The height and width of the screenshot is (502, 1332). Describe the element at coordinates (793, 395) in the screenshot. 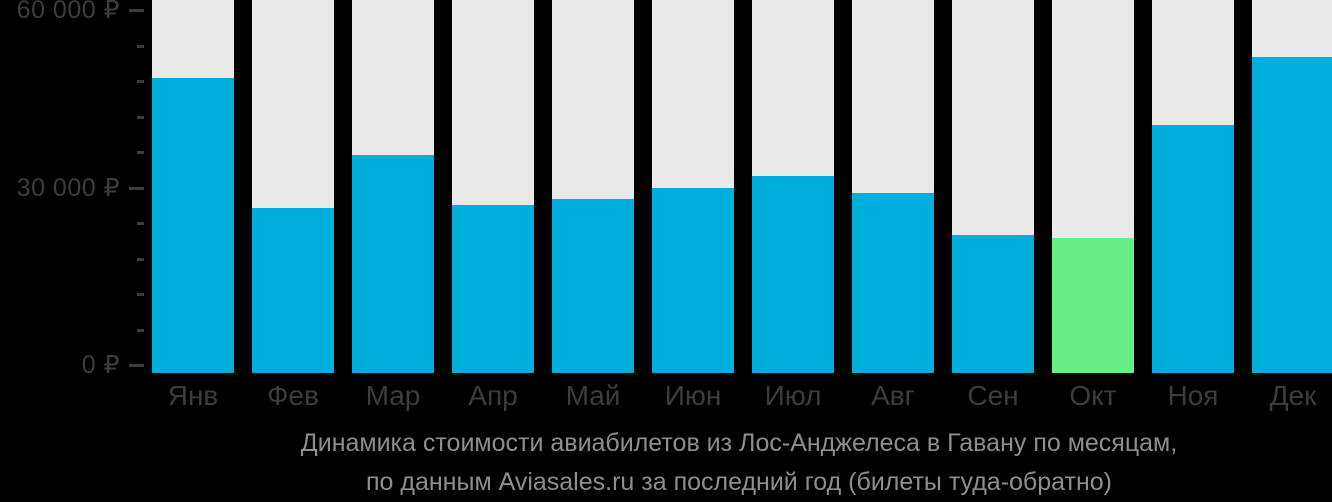

I see `month-label: Июл` at that location.